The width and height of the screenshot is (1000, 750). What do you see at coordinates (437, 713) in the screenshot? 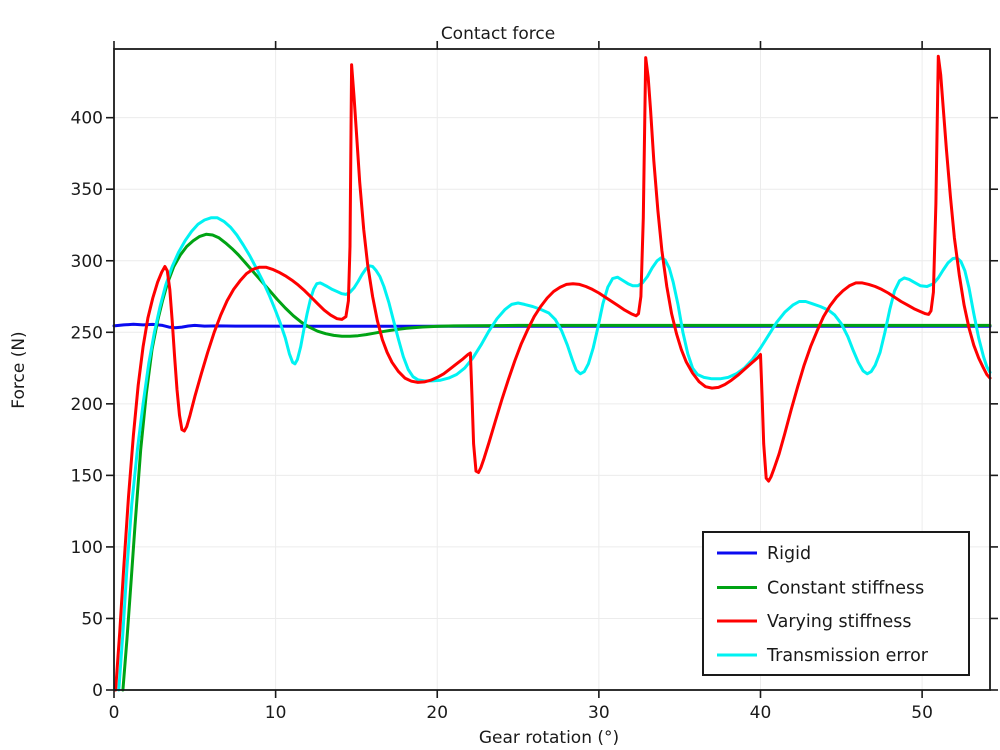
I see `x-tick-label: 20` at bounding box center [437, 713].